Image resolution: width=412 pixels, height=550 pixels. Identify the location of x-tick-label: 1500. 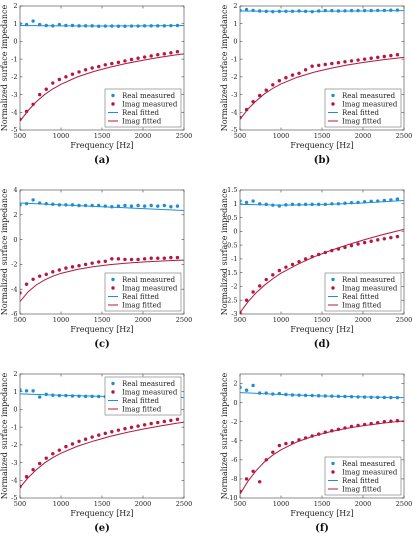
(102, 136).